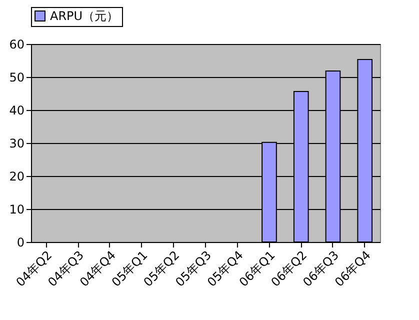 This screenshot has height=320, width=419. Describe the element at coordinates (16, 45) in the screenshot. I see `y-tick-label: 60` at that location.